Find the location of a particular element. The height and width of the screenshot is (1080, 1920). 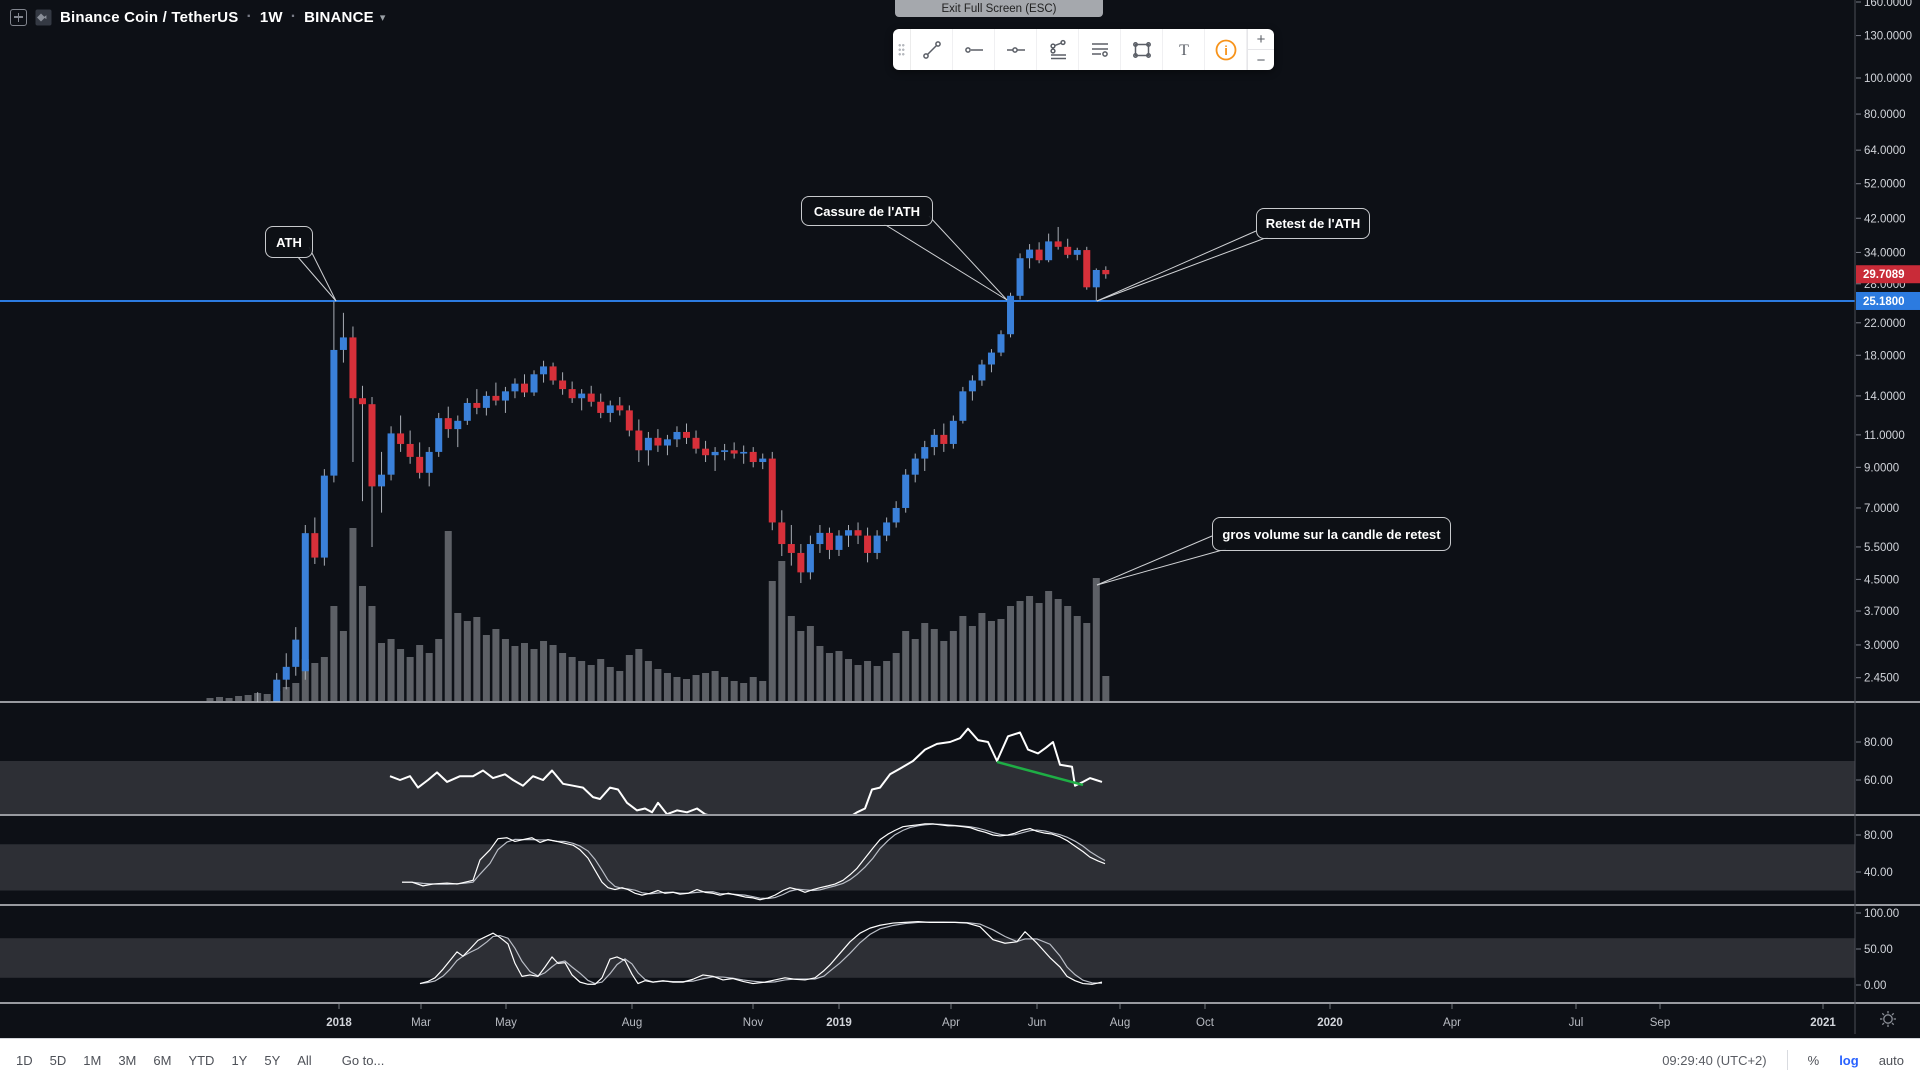

scale-settings-corner is located at coordinates (1888, 1019).